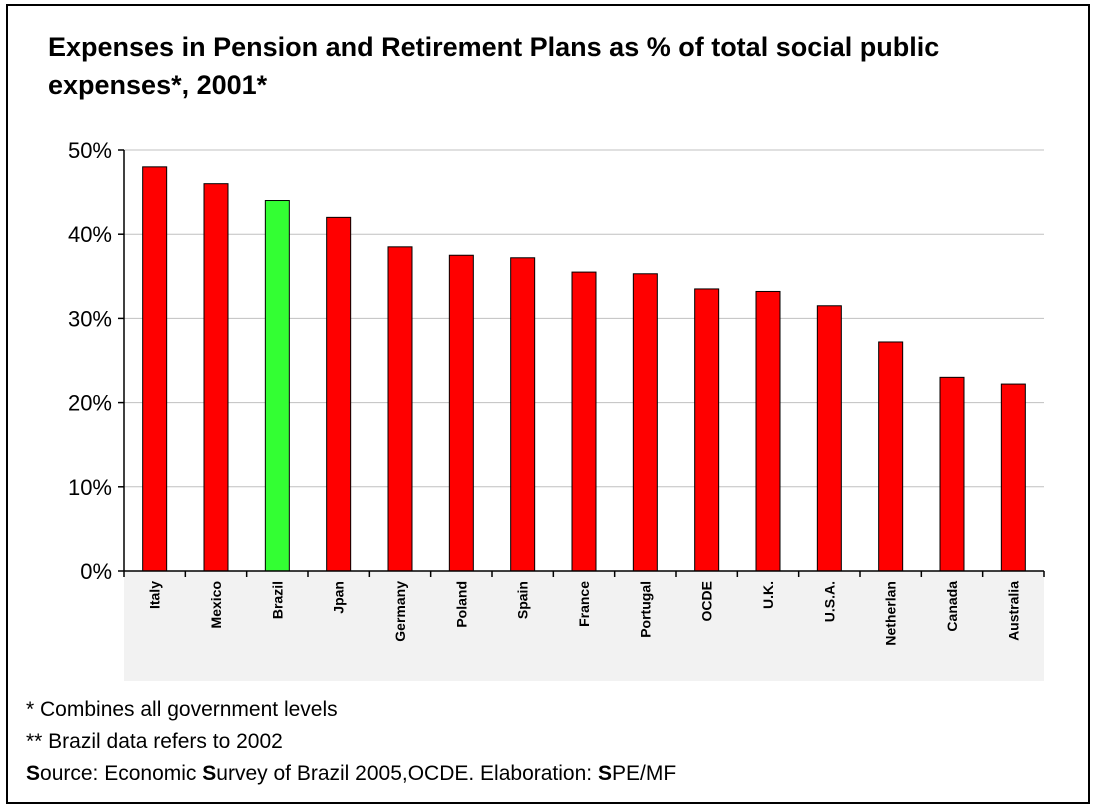 Image resolution: width=1094 pixels, height=808 pixels. I want to click on y-tick-label: 10%, so click(90, 487).